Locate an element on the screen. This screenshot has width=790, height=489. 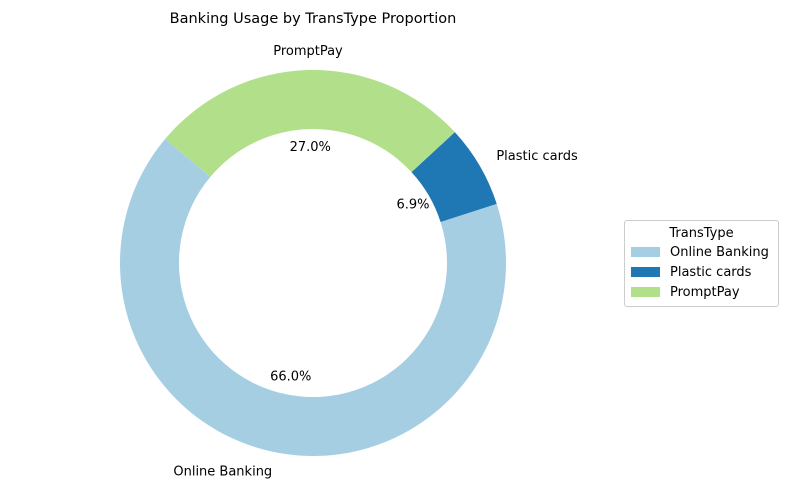
legend-item-promptpay: PromptPay is located at coordinates (704, 292).